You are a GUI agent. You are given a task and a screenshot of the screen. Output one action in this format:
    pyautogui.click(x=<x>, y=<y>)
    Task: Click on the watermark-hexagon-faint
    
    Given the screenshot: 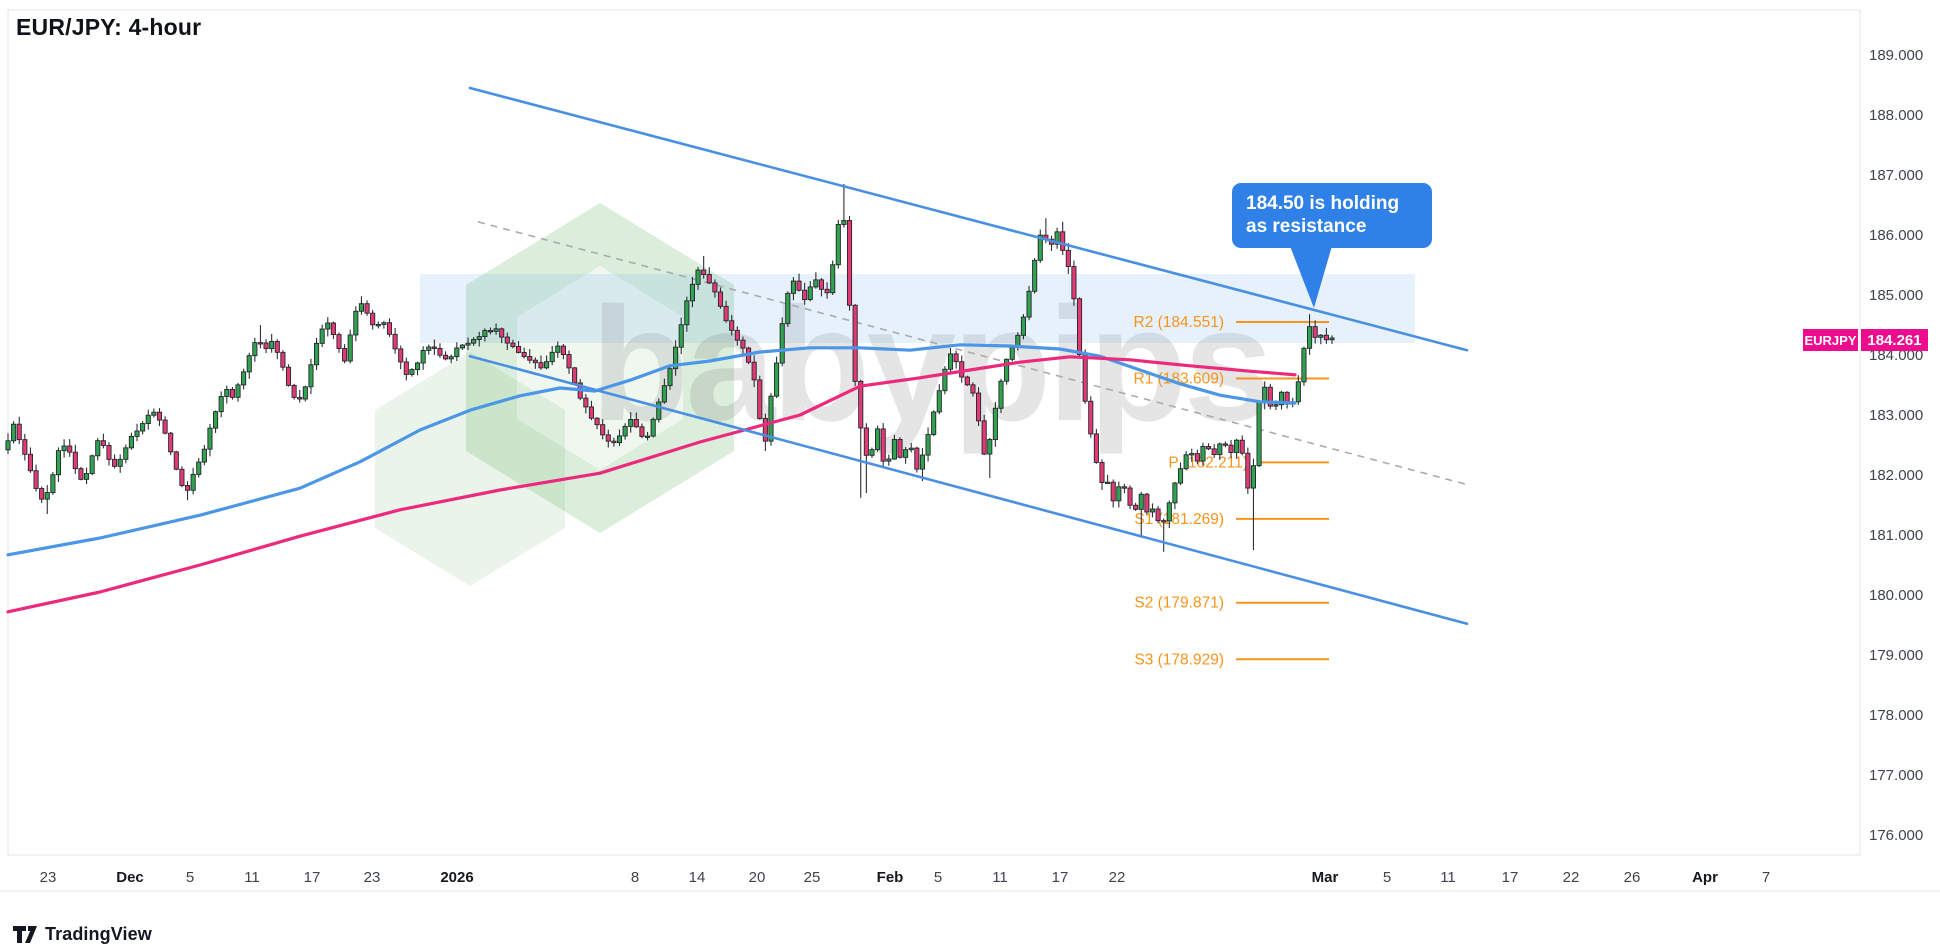 What is the action you would take?
    pyautogui.click(x=470, y=469)
    